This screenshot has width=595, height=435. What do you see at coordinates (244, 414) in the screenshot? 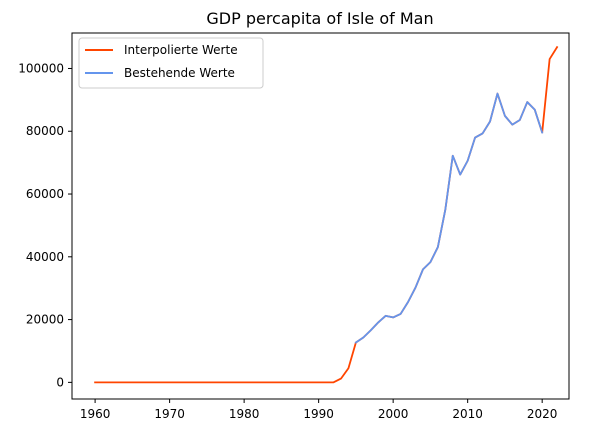
I see `x-tick-label: 1980` at bounding box center [244, 414].